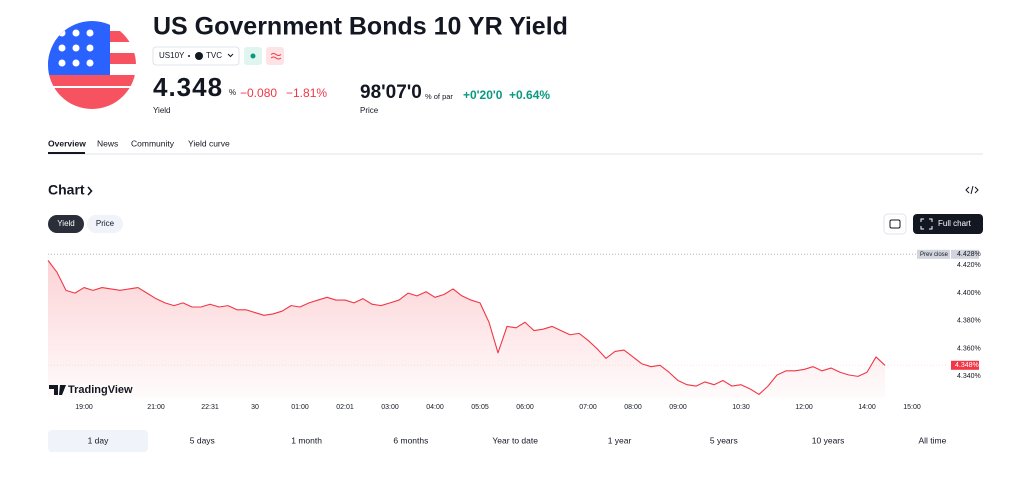 The height and width of the screenshot is (479, 1024). What do you see at coordinates (932, 440) in the screenshot?
I see `range-tab: All time` at bounding box center [932, 440].